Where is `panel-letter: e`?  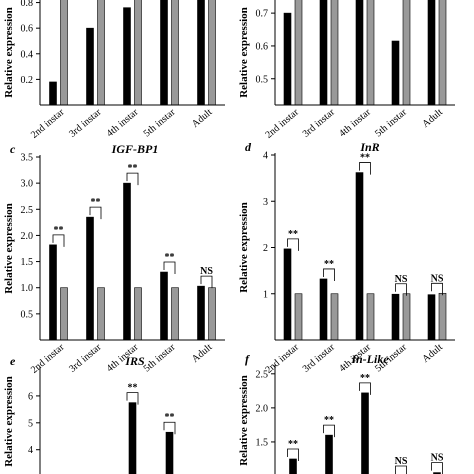
panel-letter: e is located at coordinates (13, 361).